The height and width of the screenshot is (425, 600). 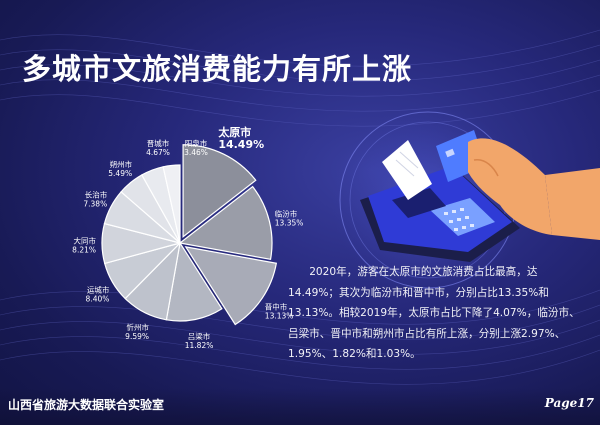 What do you see at coordinates (234, 132) in the screenshot?
I see `slice-name-label-0: 太原市` at bounding box center [234, 132].